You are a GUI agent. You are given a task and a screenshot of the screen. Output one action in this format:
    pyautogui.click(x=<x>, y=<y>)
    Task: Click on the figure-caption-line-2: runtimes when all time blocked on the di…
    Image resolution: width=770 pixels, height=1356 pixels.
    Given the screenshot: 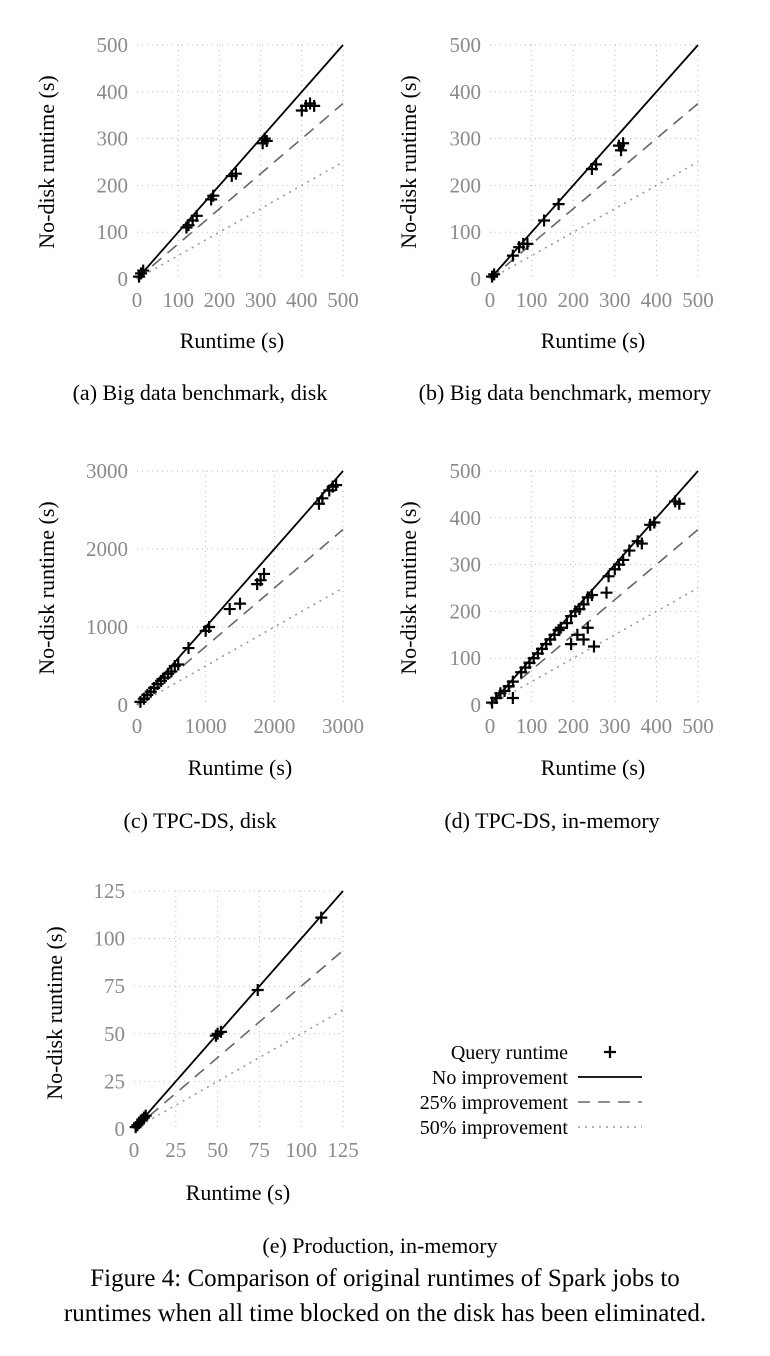 What is the action you would take?
    pyautogui.click(x=385, y=1313)
    